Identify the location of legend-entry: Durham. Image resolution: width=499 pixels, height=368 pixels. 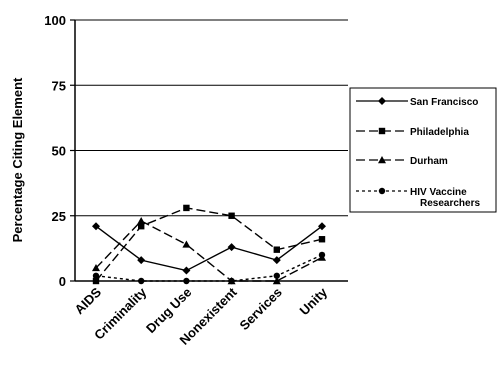
(402, 161).